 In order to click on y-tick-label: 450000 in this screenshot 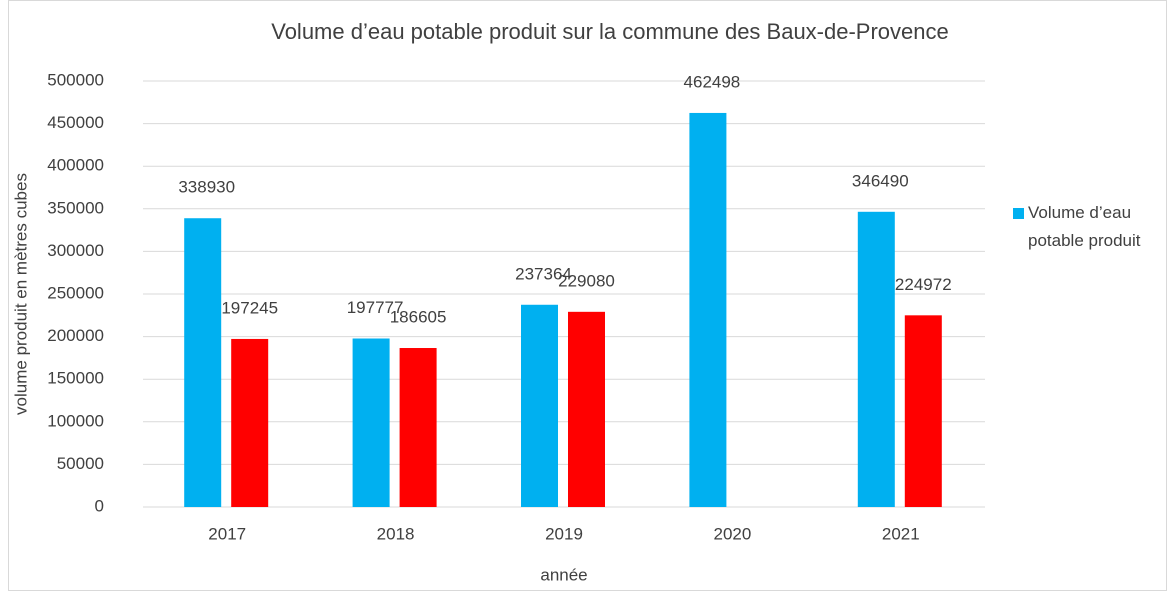, I will do `click(75, 122)`.